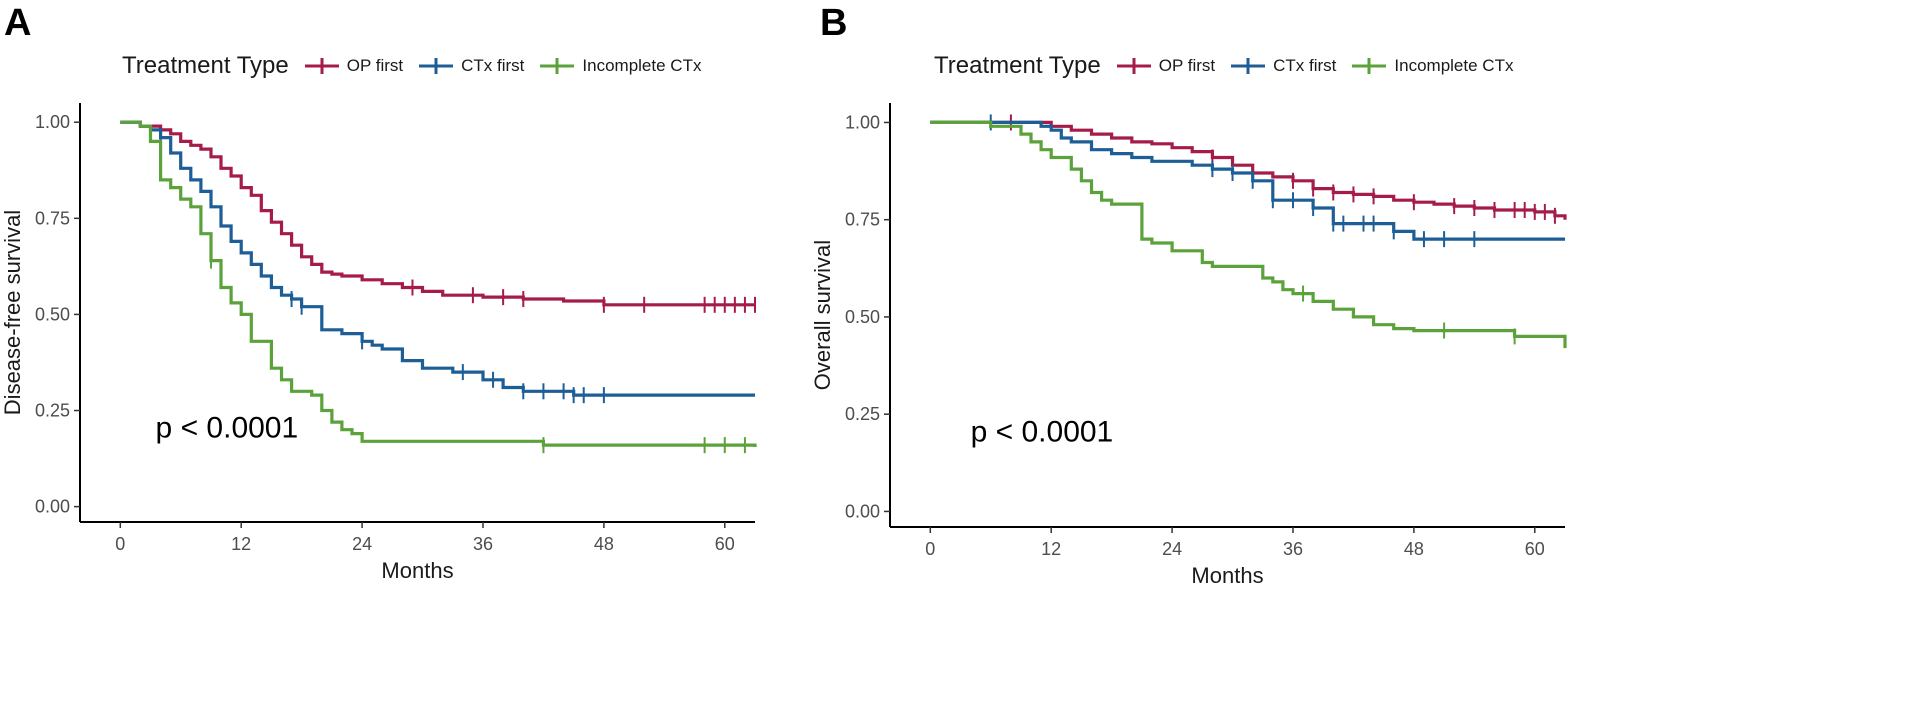  Describe the element at coordinates (822, 315) in the screenshot. I see `y-axis-title: Overall survival` at that location.